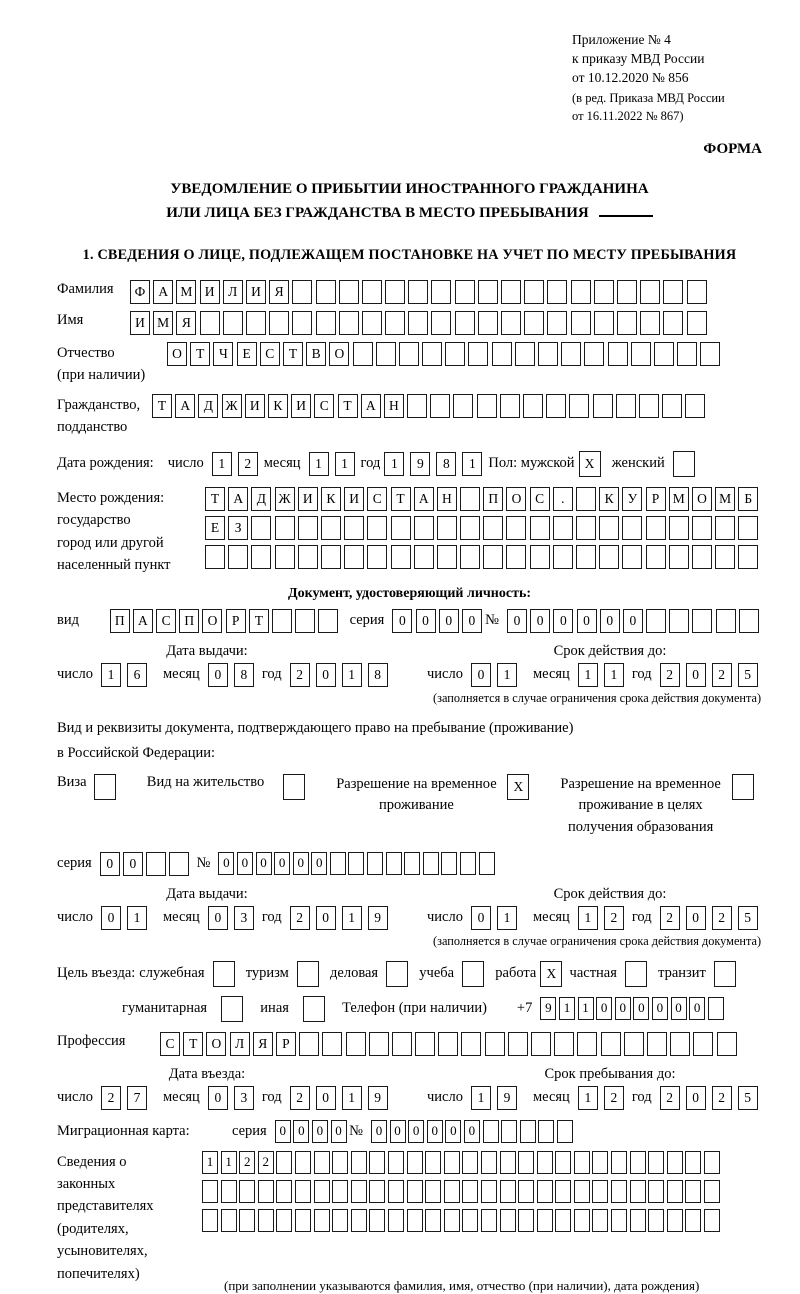  Describe the element at coordinates (330, 498) in the screenshot. I see `form-cell: К` at that location.